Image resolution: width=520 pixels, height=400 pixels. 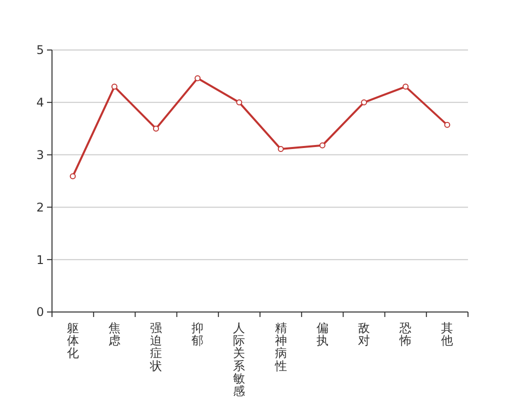 I want to click on y-tick-label: 1, so click(x=40, y=259).